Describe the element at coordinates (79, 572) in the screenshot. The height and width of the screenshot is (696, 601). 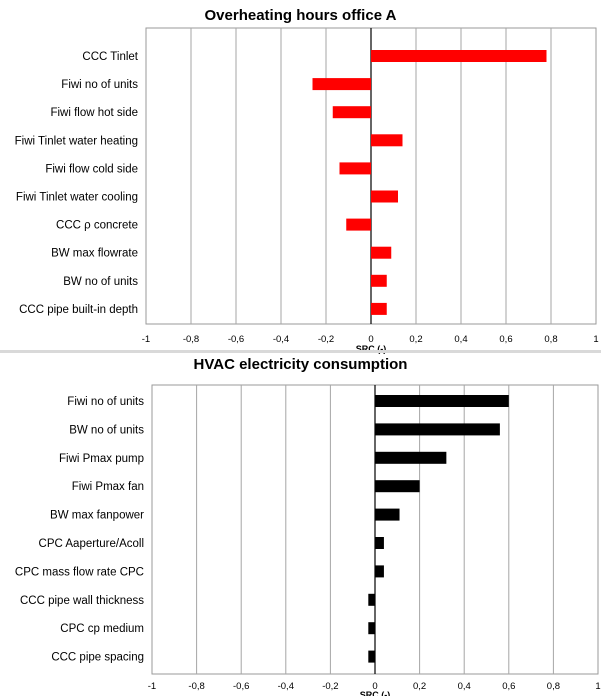
I see `category-label: CPC mass flow rate CPC` at that location.